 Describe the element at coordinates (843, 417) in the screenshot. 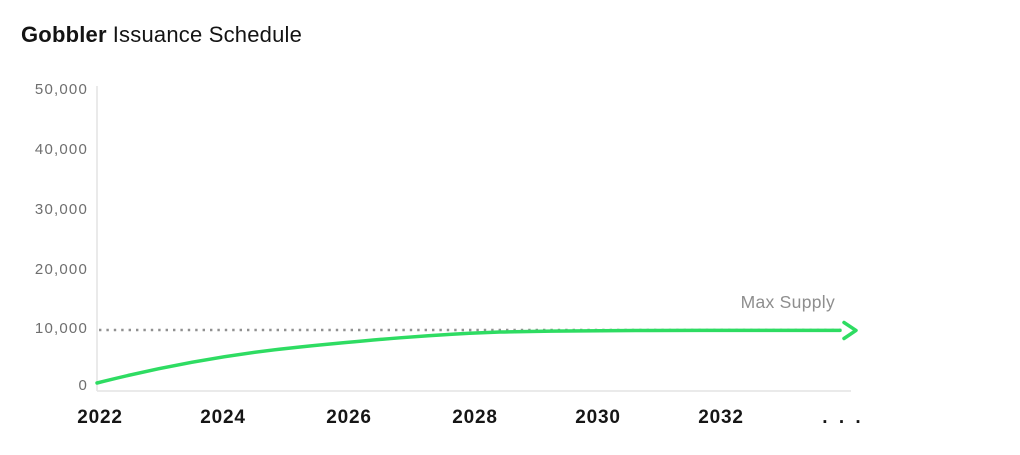

I see `x-tick-ellipsis: . . .` at that location.